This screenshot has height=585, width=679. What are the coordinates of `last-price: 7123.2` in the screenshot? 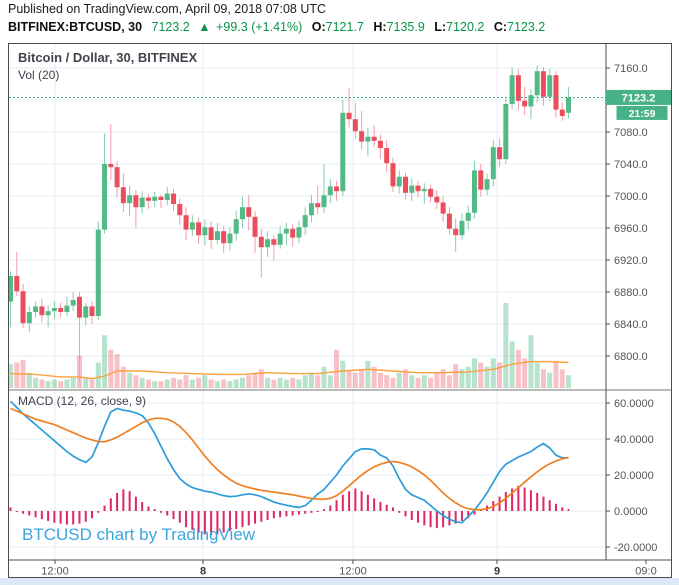 It's located at (170, 27).